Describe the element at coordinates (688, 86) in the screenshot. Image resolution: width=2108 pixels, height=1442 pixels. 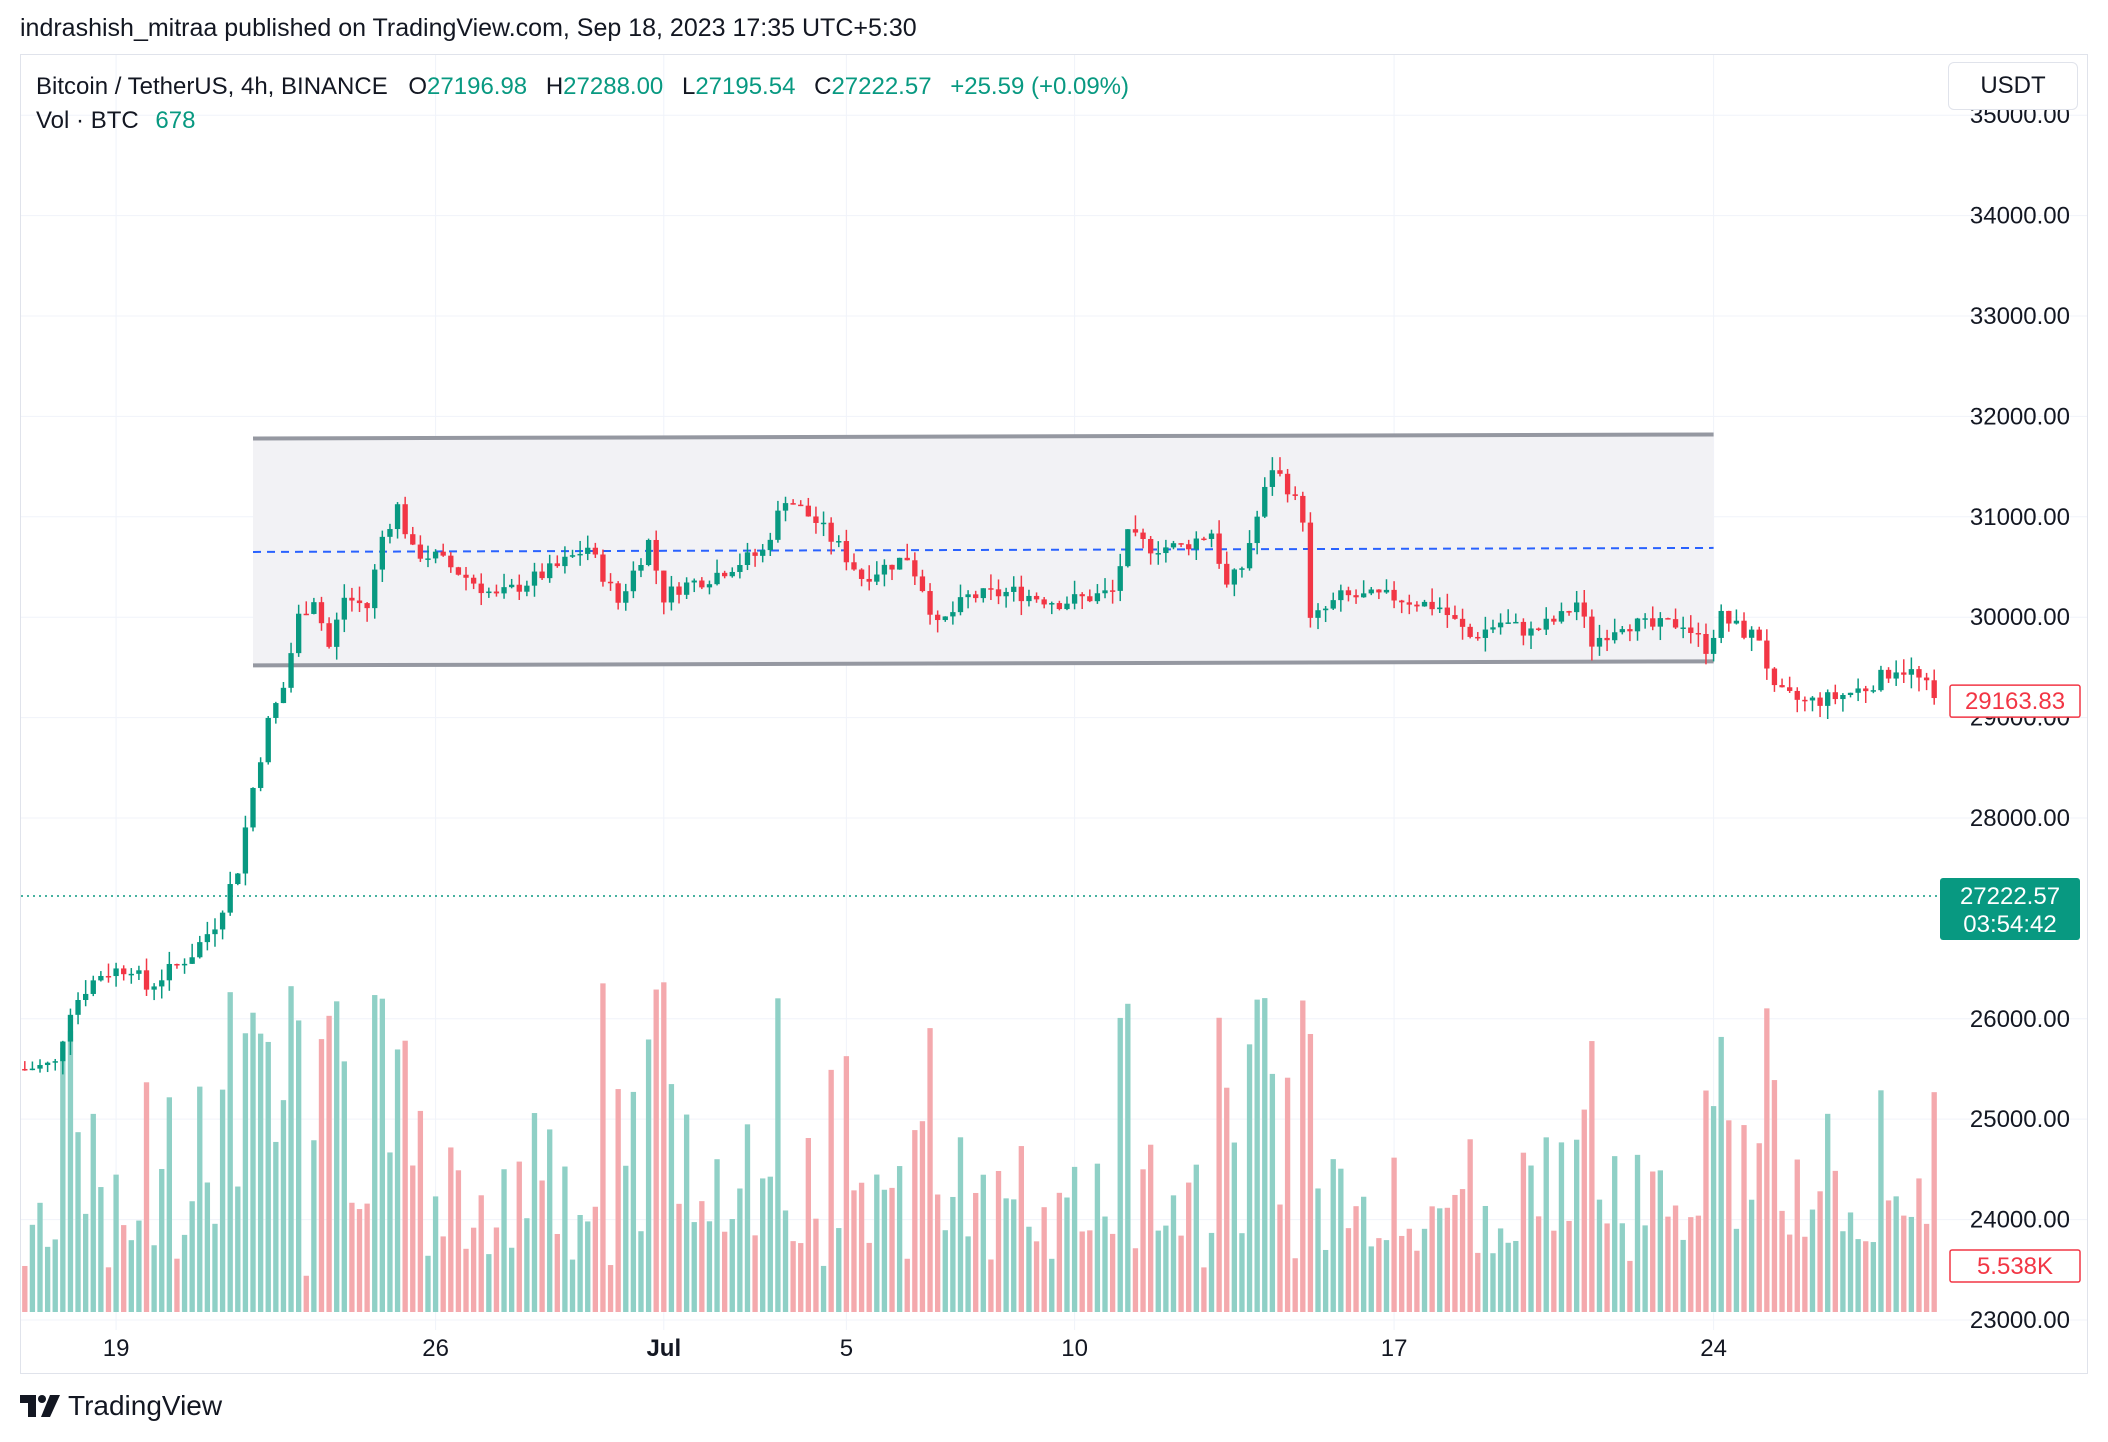
I see `low-label: L` at that location.